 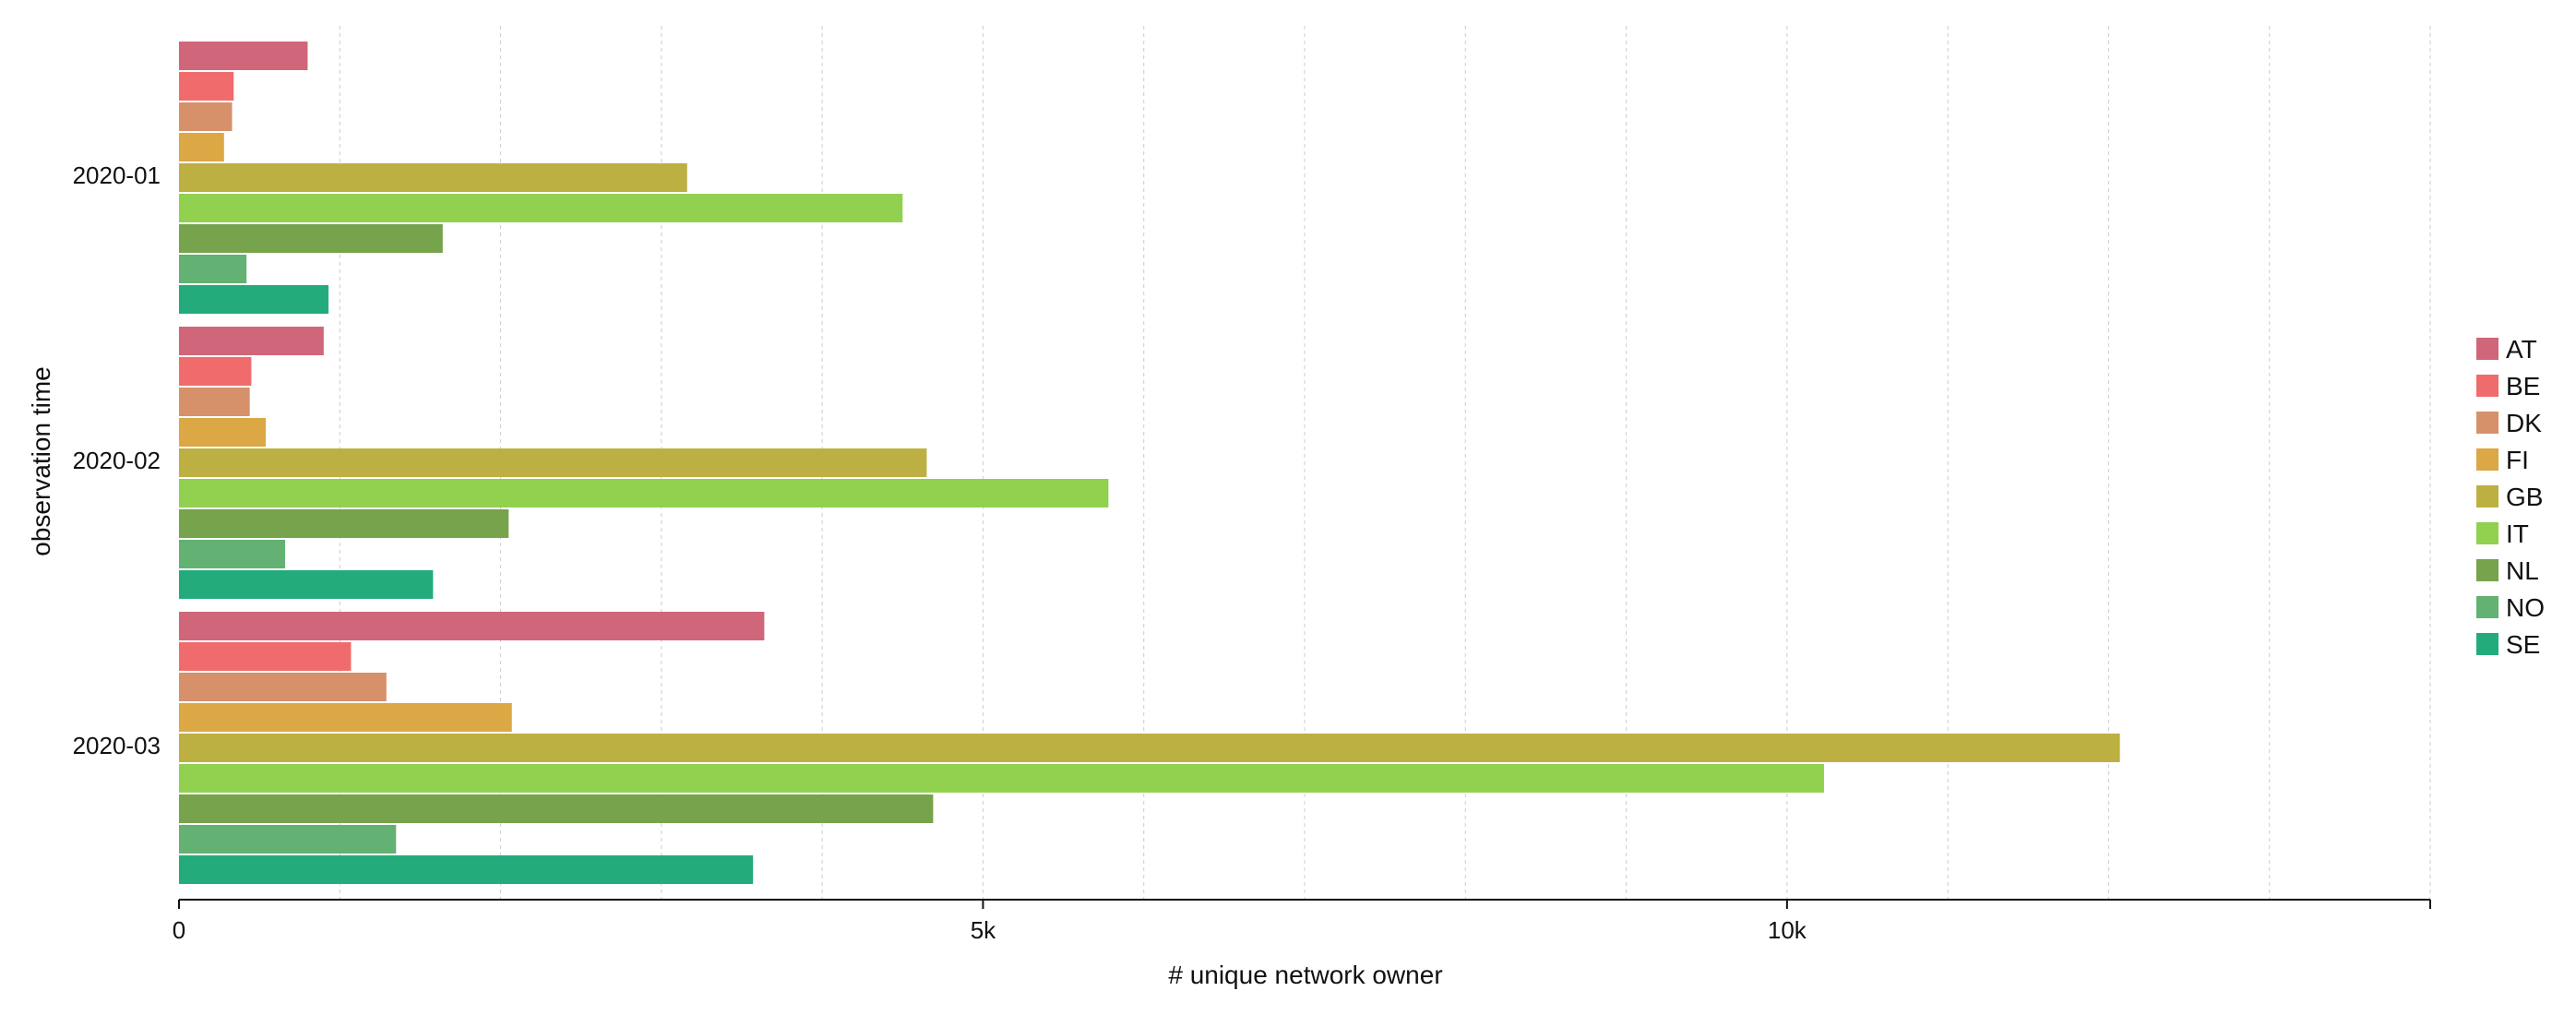 What do you see at coordinates (2525, 607) in the screenshot?
I see `legend-label-no: NO` at bounding box center [2525, 607].